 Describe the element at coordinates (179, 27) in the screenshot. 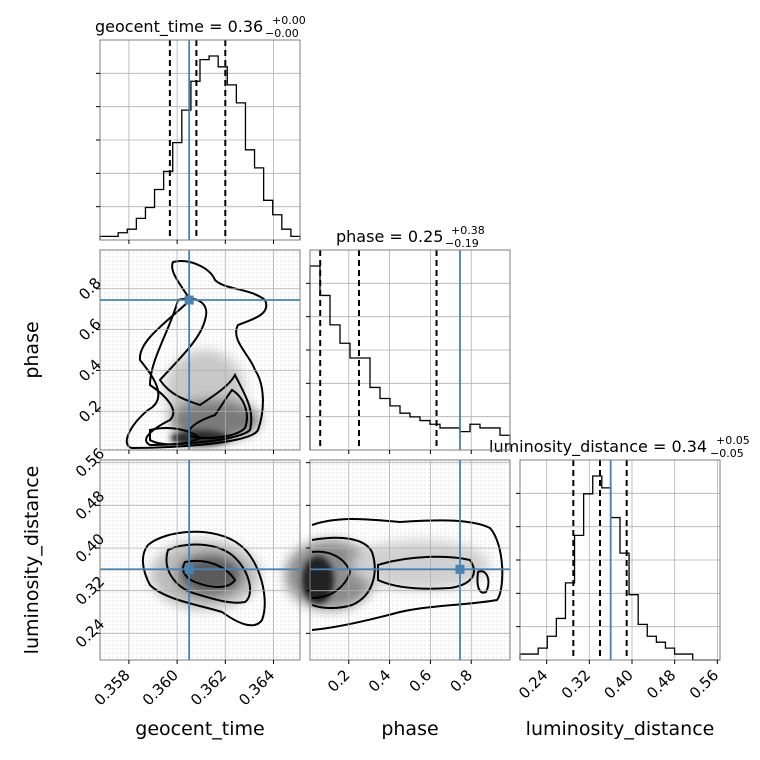

I see `title-geocent-time: geocent_time = 0.36` at that location.